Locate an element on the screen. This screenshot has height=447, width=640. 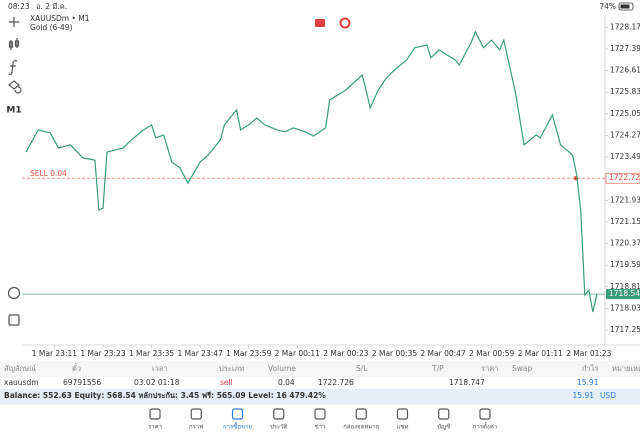
chart-subtitle: Gold (6-49) is located at coordinates (51, 27).